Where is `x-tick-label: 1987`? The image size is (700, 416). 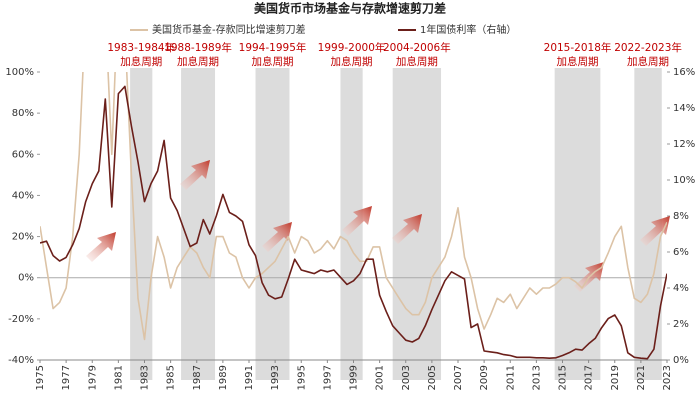
x-tick-label: 1987 is located at coordinates (197, 377).